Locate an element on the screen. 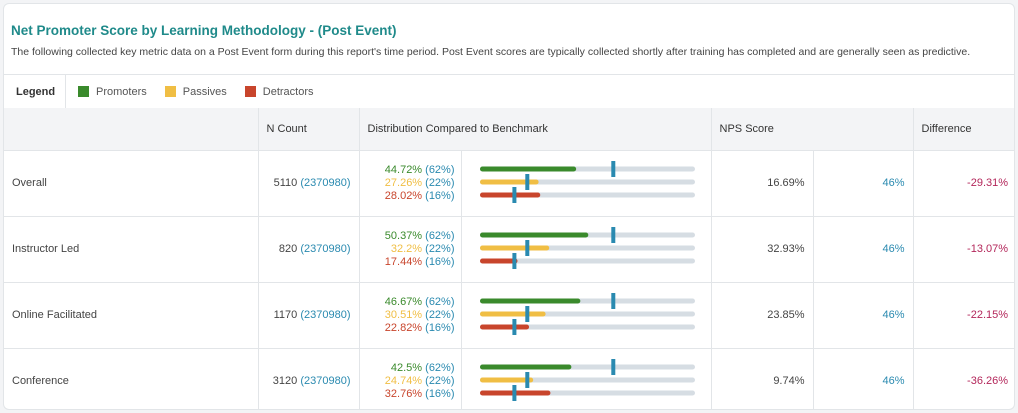 The image size is (1018, 413). n-count-value: 3120 is located at coordinates (285, 381).